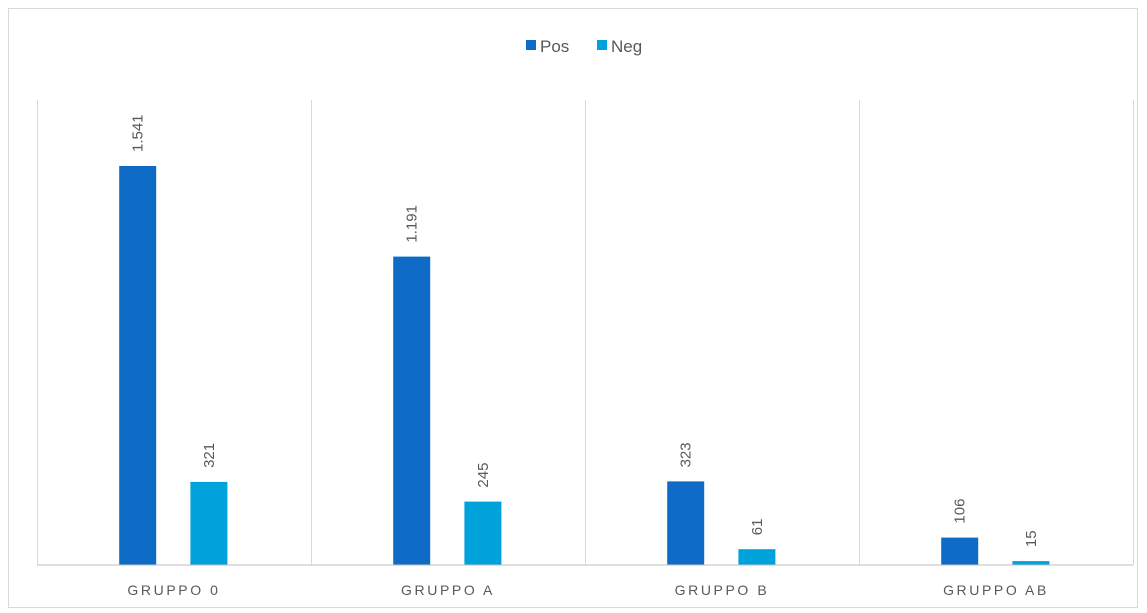 The image size is (1147, 613). What do you see at coordinates (173, 590) in the screenshot?
I see `category-label-1: GRUPPO 0` at bounding box center [173, 590].